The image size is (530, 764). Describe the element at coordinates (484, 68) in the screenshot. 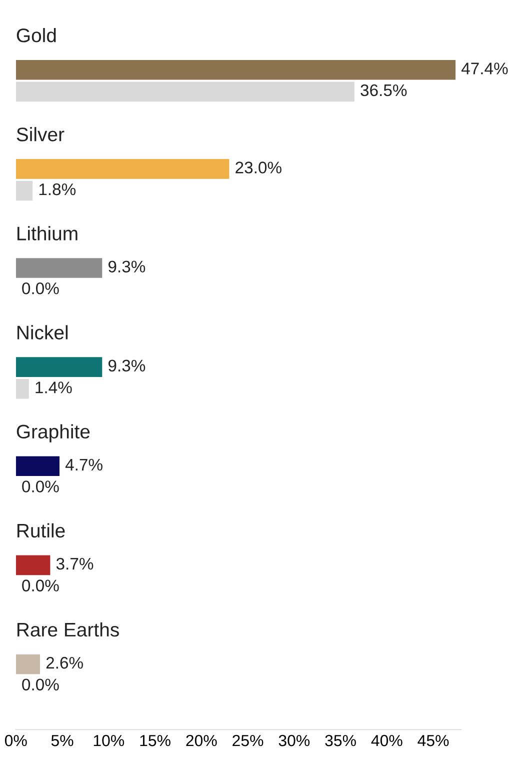

I see `data-label: 47.4%` at that location.